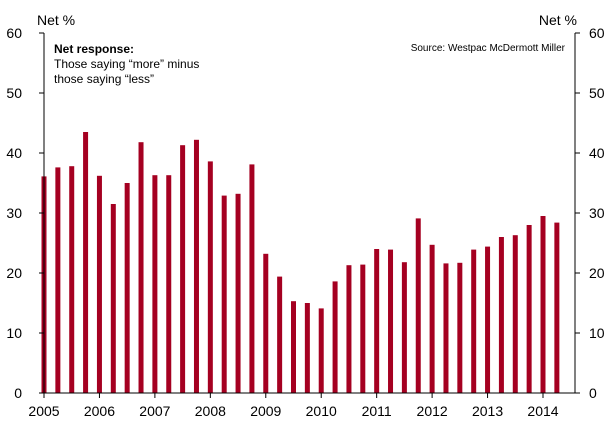 Image resolution: width=606 pixels, height=424 pixels. Describe the element at coordinates (14, 333) in the screenshot. I see `y-tick-label-left: 10` at that location.